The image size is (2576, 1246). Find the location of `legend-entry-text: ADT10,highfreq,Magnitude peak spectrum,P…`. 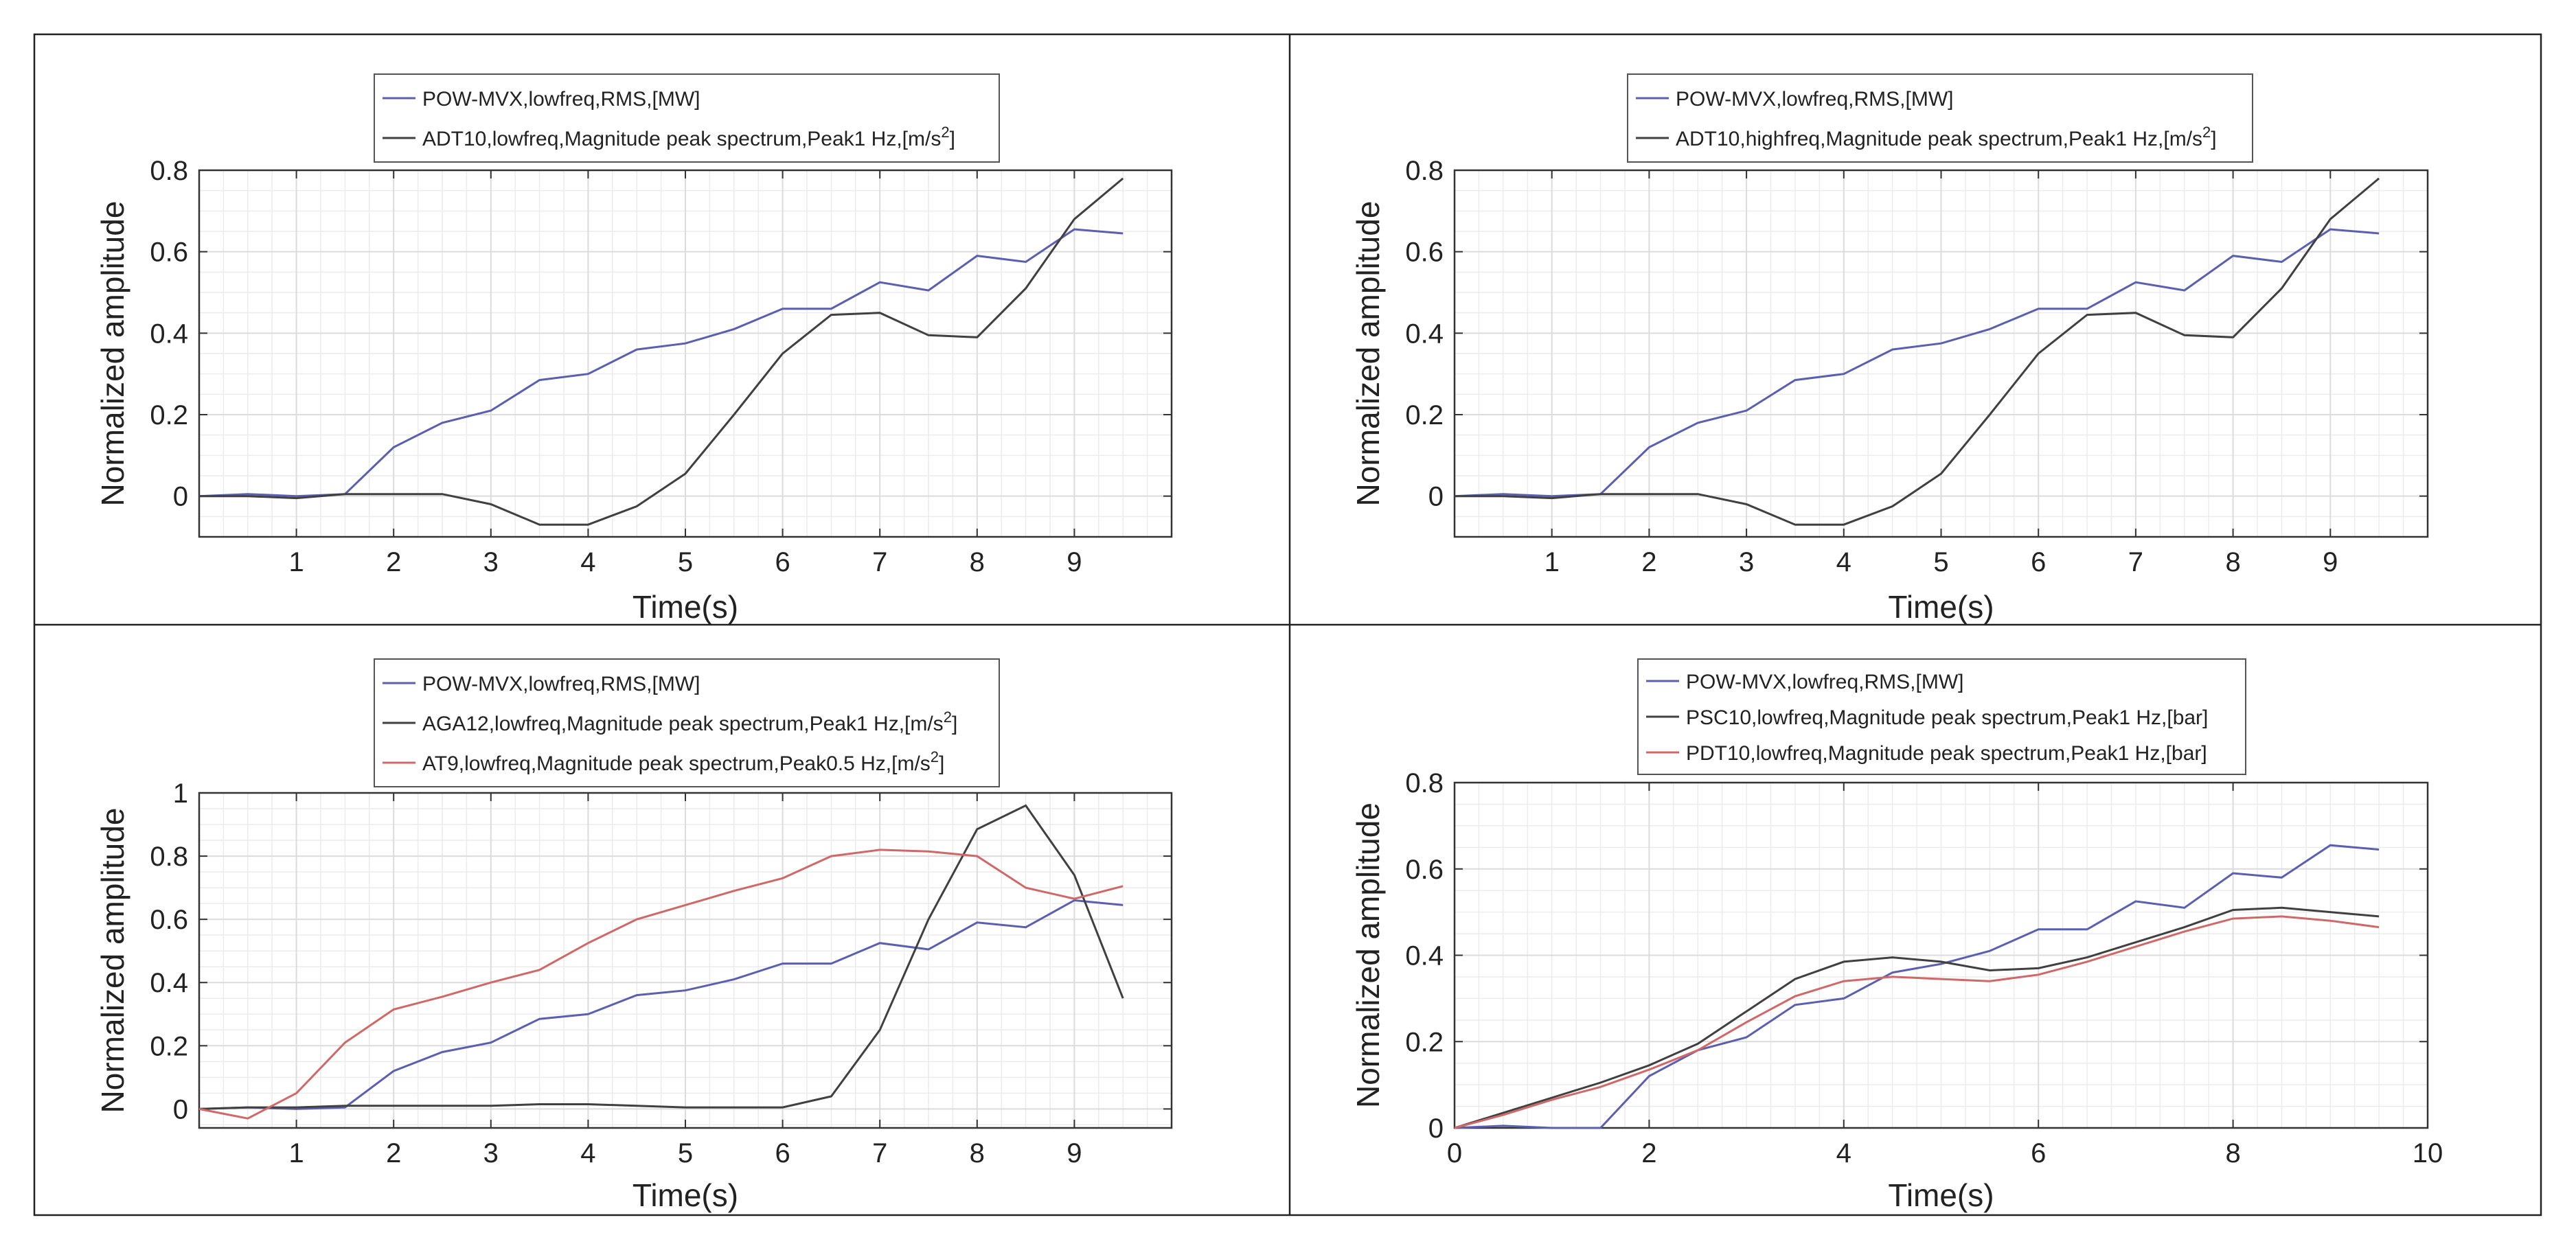

legend-entry-text: ADT10,highfreq,Magnitude peak spectrum,P… is located at coordinates (1939, 139).